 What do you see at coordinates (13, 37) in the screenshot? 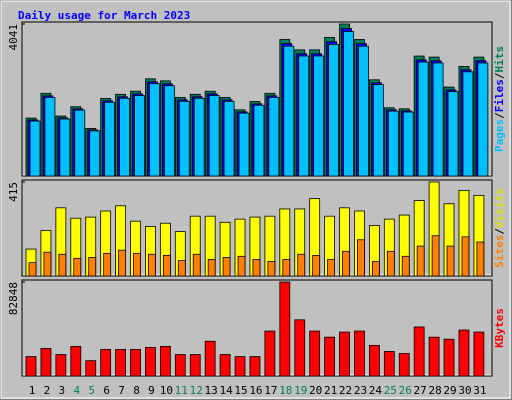
I see `y-tick-label: 4041` at bounding box center [13, 37].